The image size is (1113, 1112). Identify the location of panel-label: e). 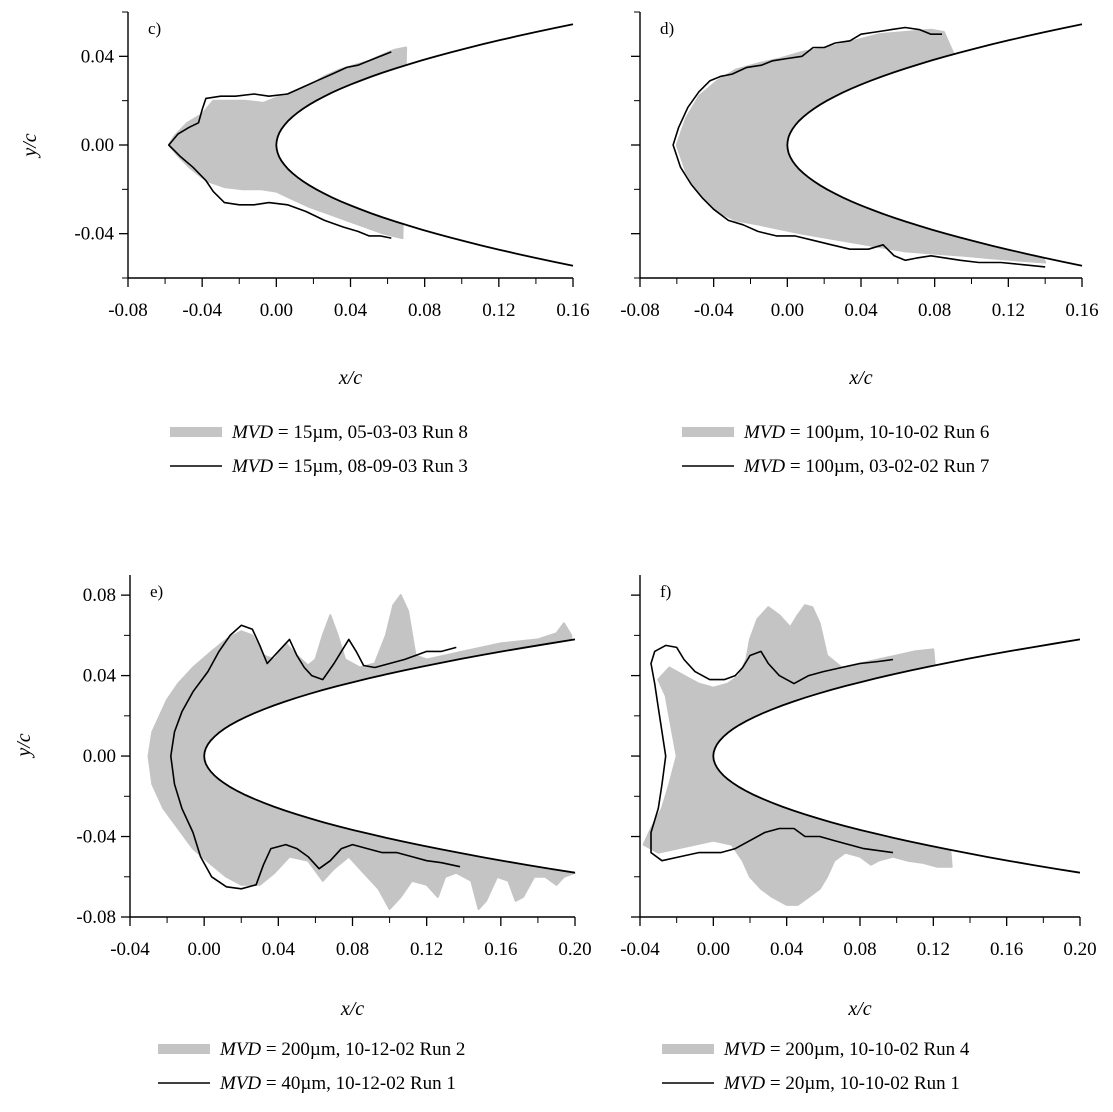
(156, 591).